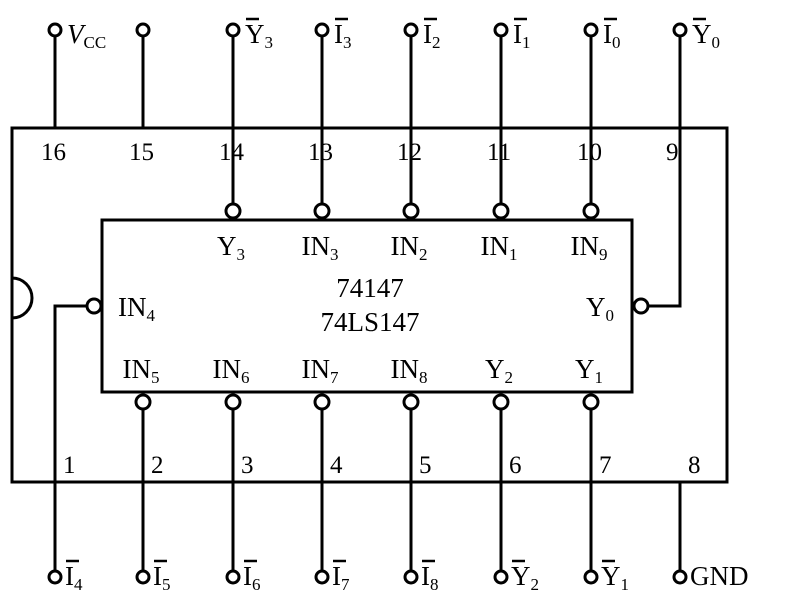 The image size is (787, 610). Describe the element at coordinates (322, 577) in the screenshot. I see `bottom-pin-4-terminal` at that location.